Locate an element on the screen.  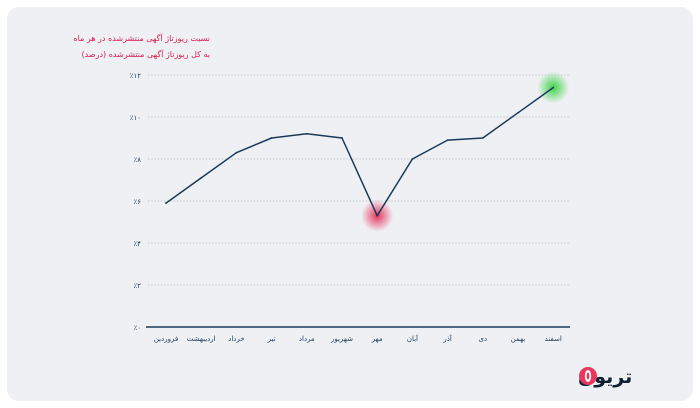
chart-subtitle: به کل ریوزتاژ آگهی منتشرشده (درصد) is located at coordinates (145, 54).